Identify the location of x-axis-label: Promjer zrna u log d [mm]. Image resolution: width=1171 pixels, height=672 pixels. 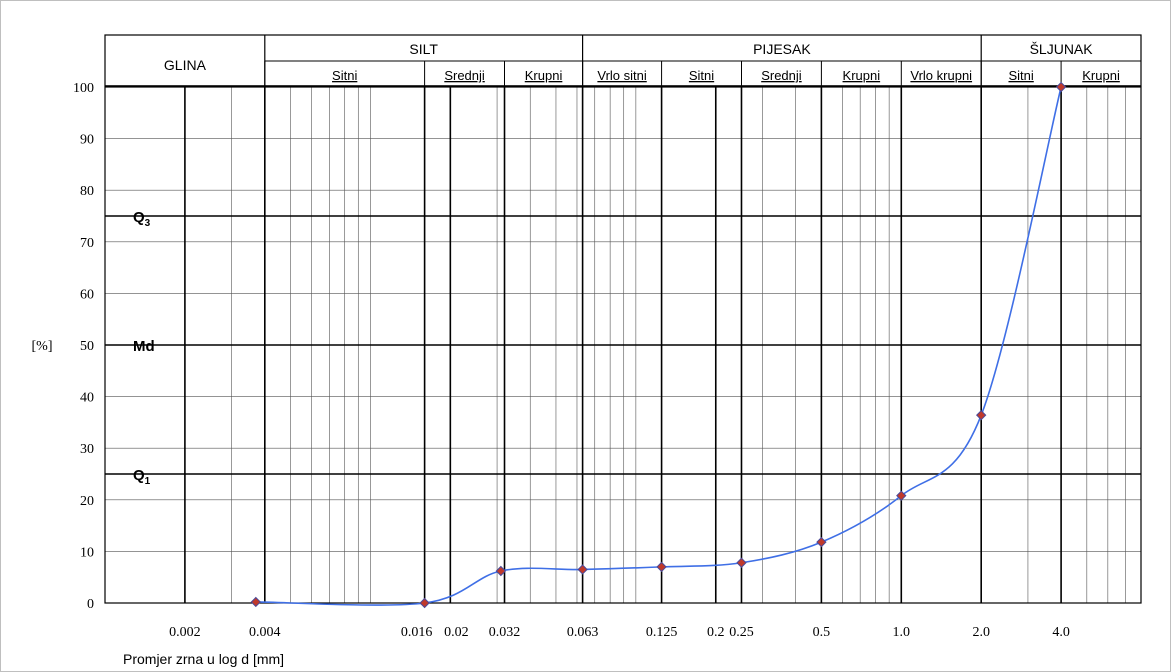
(203, 659).